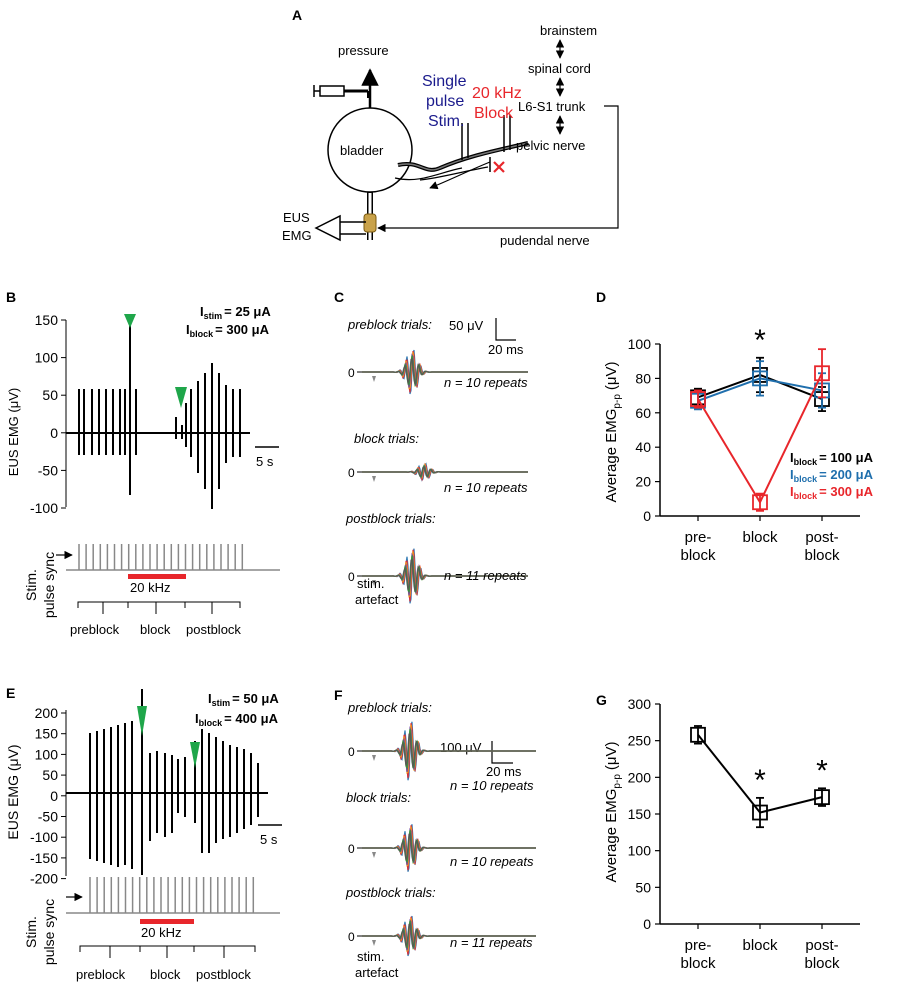 Image resolution: width=916 pixels, height=996 pixels. I want to click on b-emg-trace, so click(158, 417).